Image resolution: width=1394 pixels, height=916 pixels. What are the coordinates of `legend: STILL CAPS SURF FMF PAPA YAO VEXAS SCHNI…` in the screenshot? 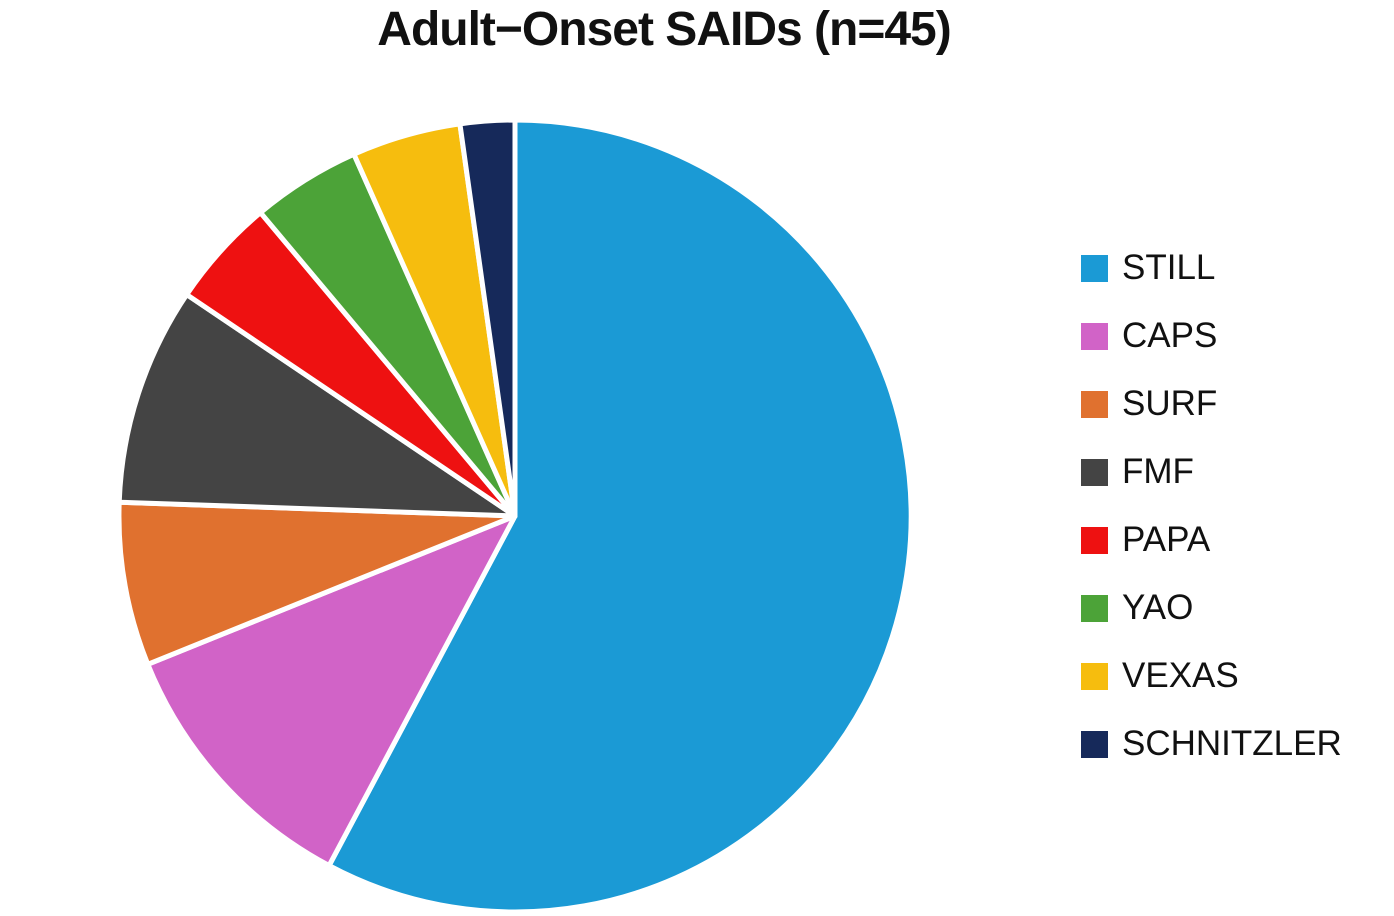 It's located at (1211, 506).